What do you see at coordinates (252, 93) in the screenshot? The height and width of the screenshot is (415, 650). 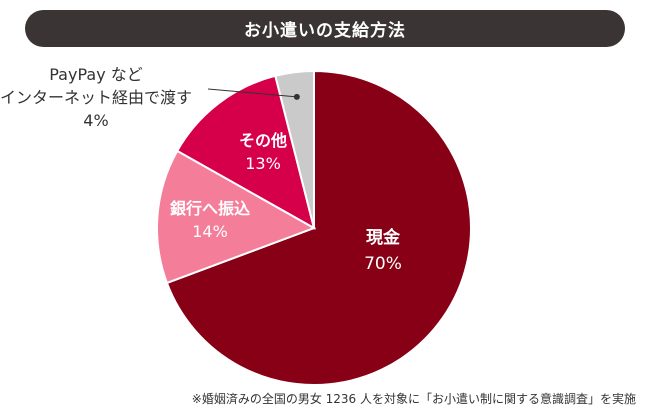 I see `leader-line` at bounding box center [252, 93].